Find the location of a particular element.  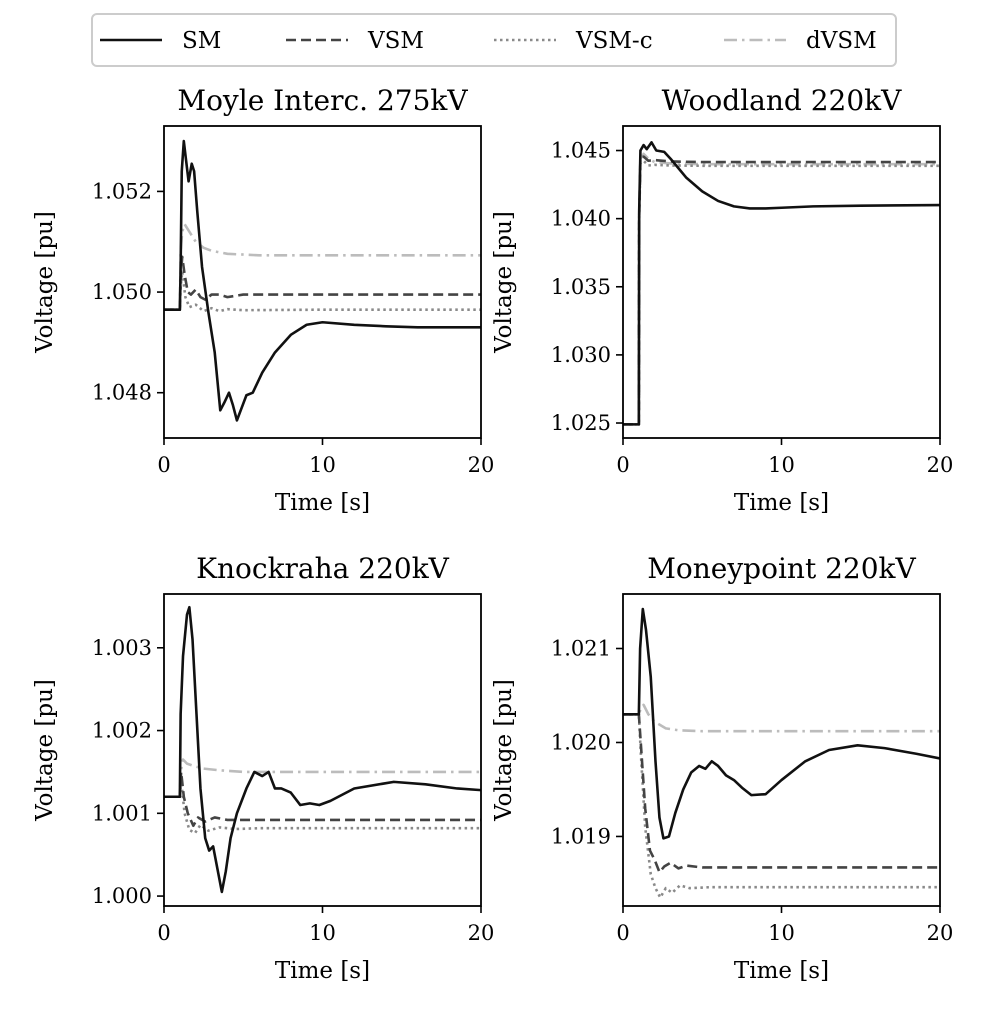

y-tick-label: 1.050 is located at coordinates (122, 292).